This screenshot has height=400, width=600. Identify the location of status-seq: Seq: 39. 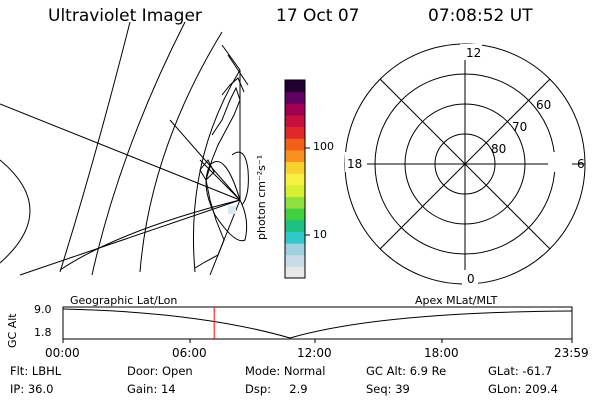
(388, 389).